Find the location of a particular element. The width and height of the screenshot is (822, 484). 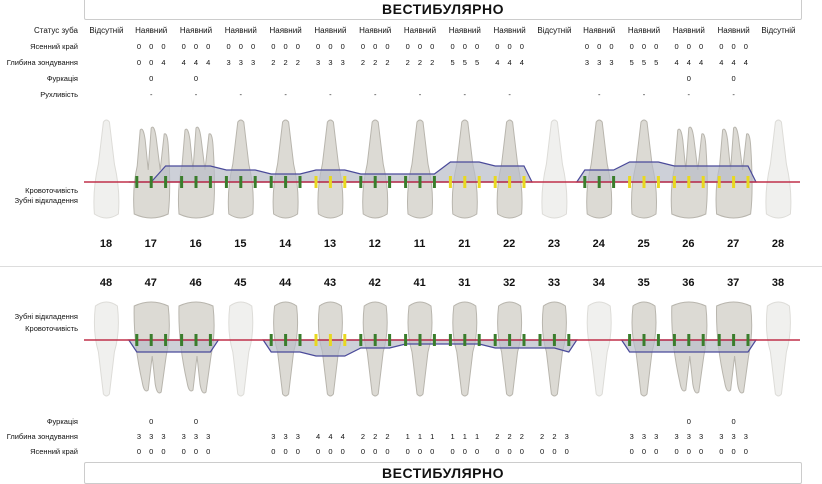

tooth-number: 24 is located at coordinates (598, 244).